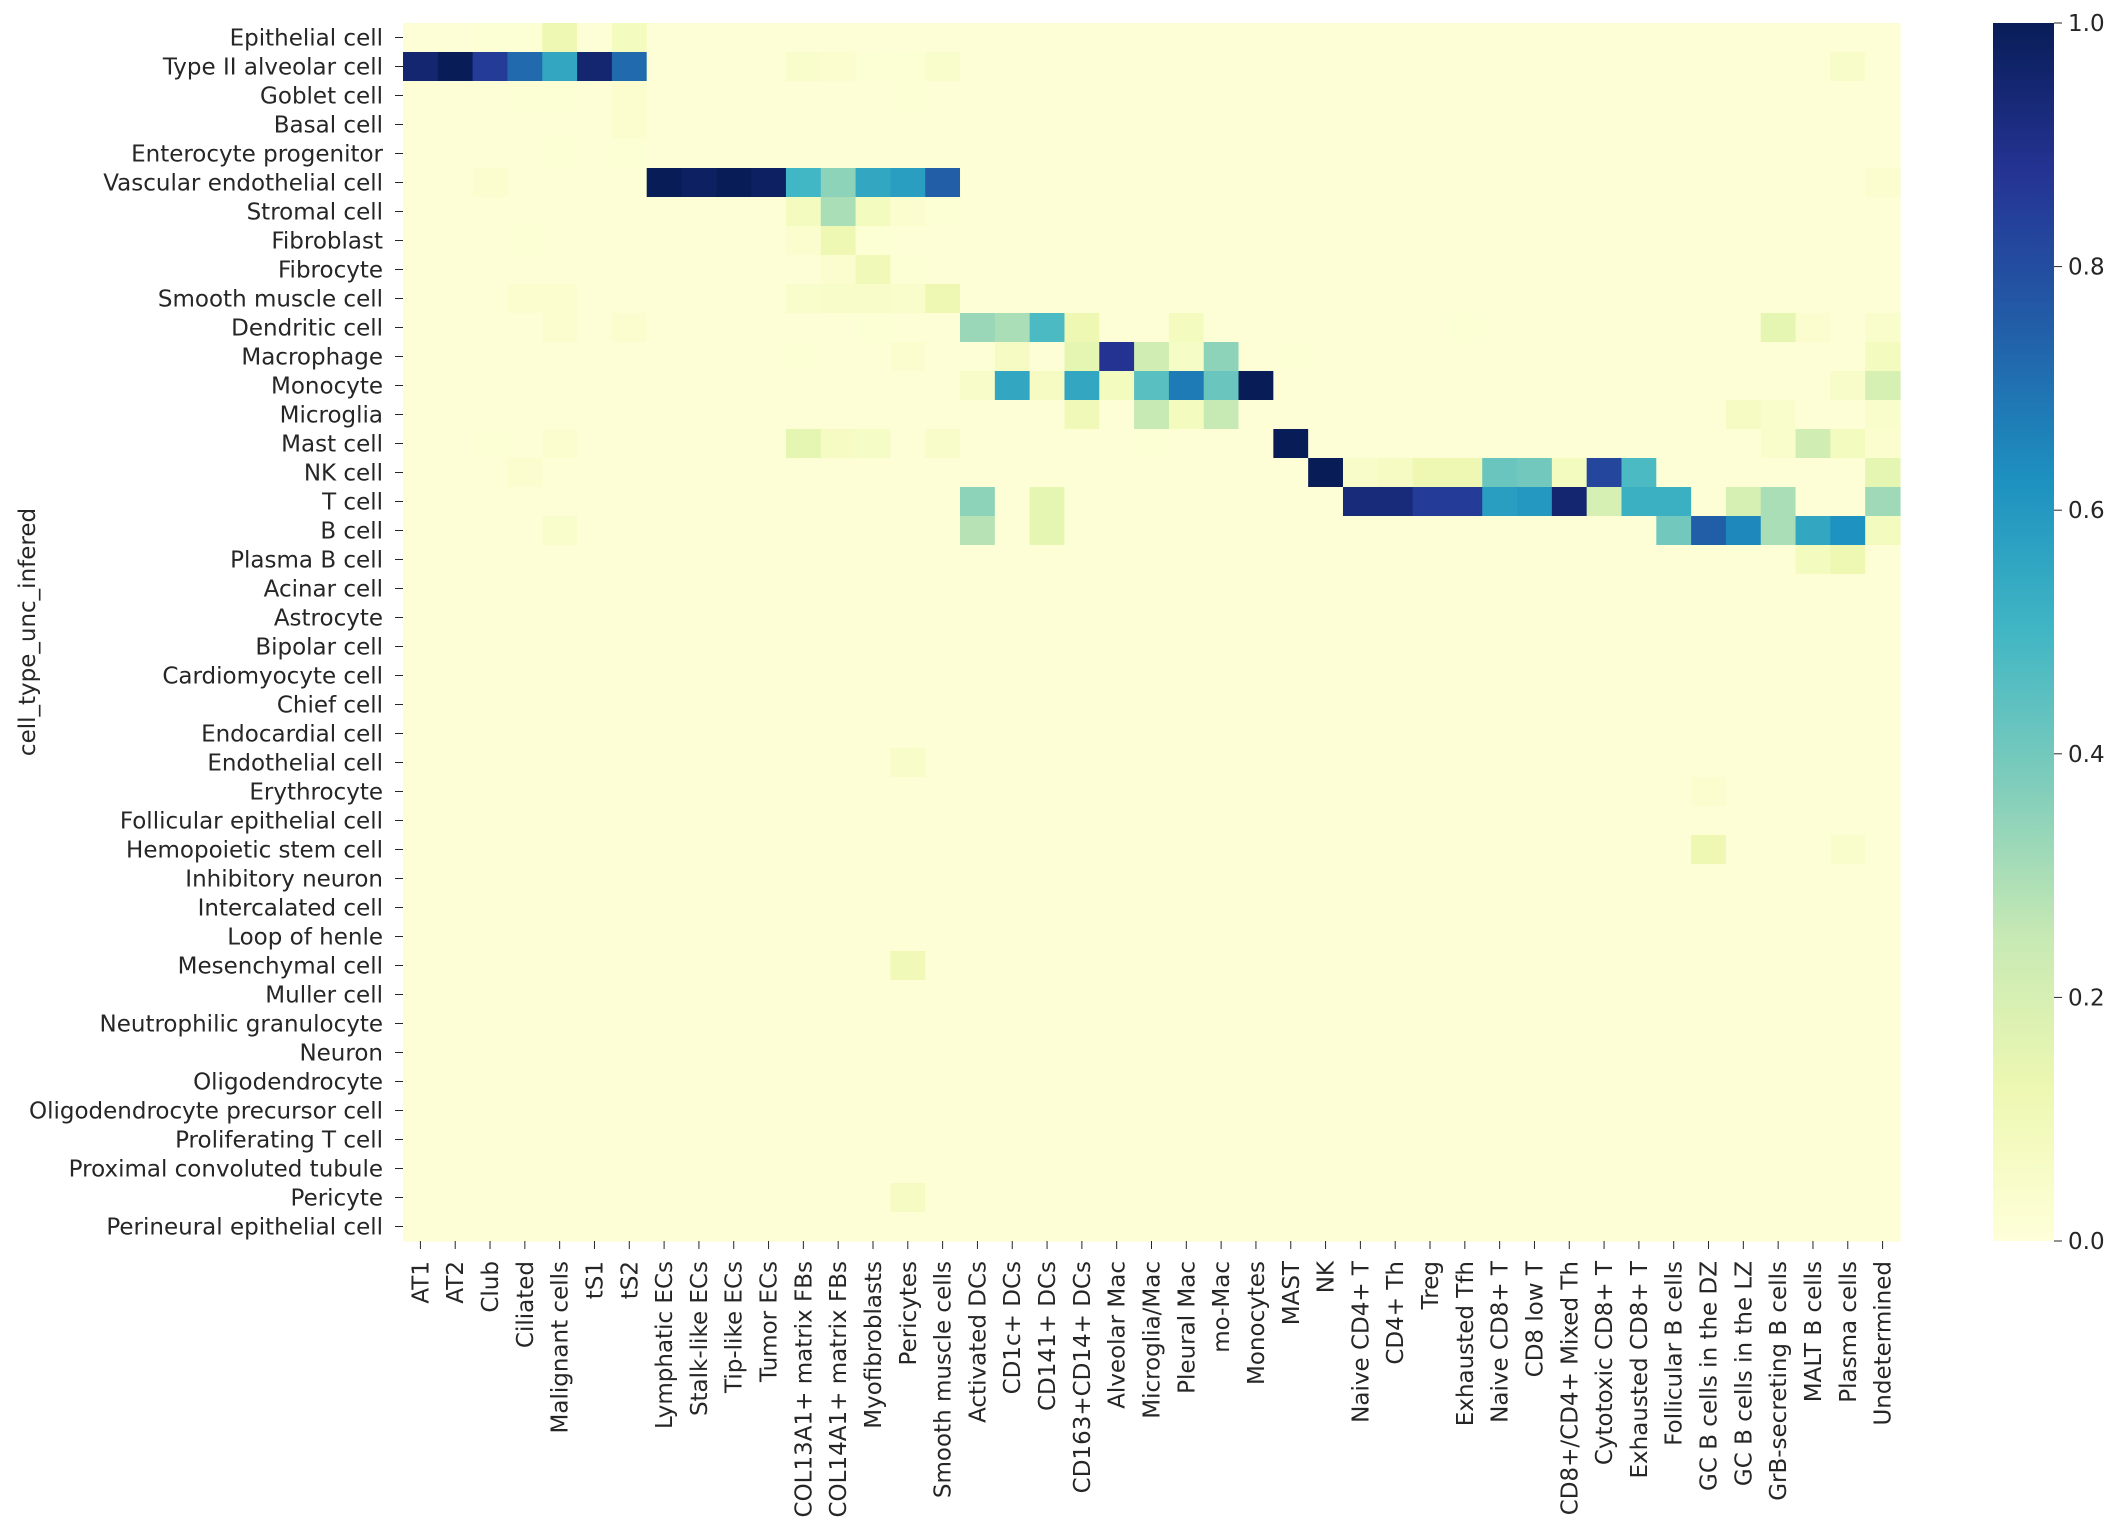 The height and width of the screenshot is (1523, 2126). Describe the element at coordinates (272, 677) in the screenshot. I see `row-tick-label: Cardiomyocyte cell` at that location.